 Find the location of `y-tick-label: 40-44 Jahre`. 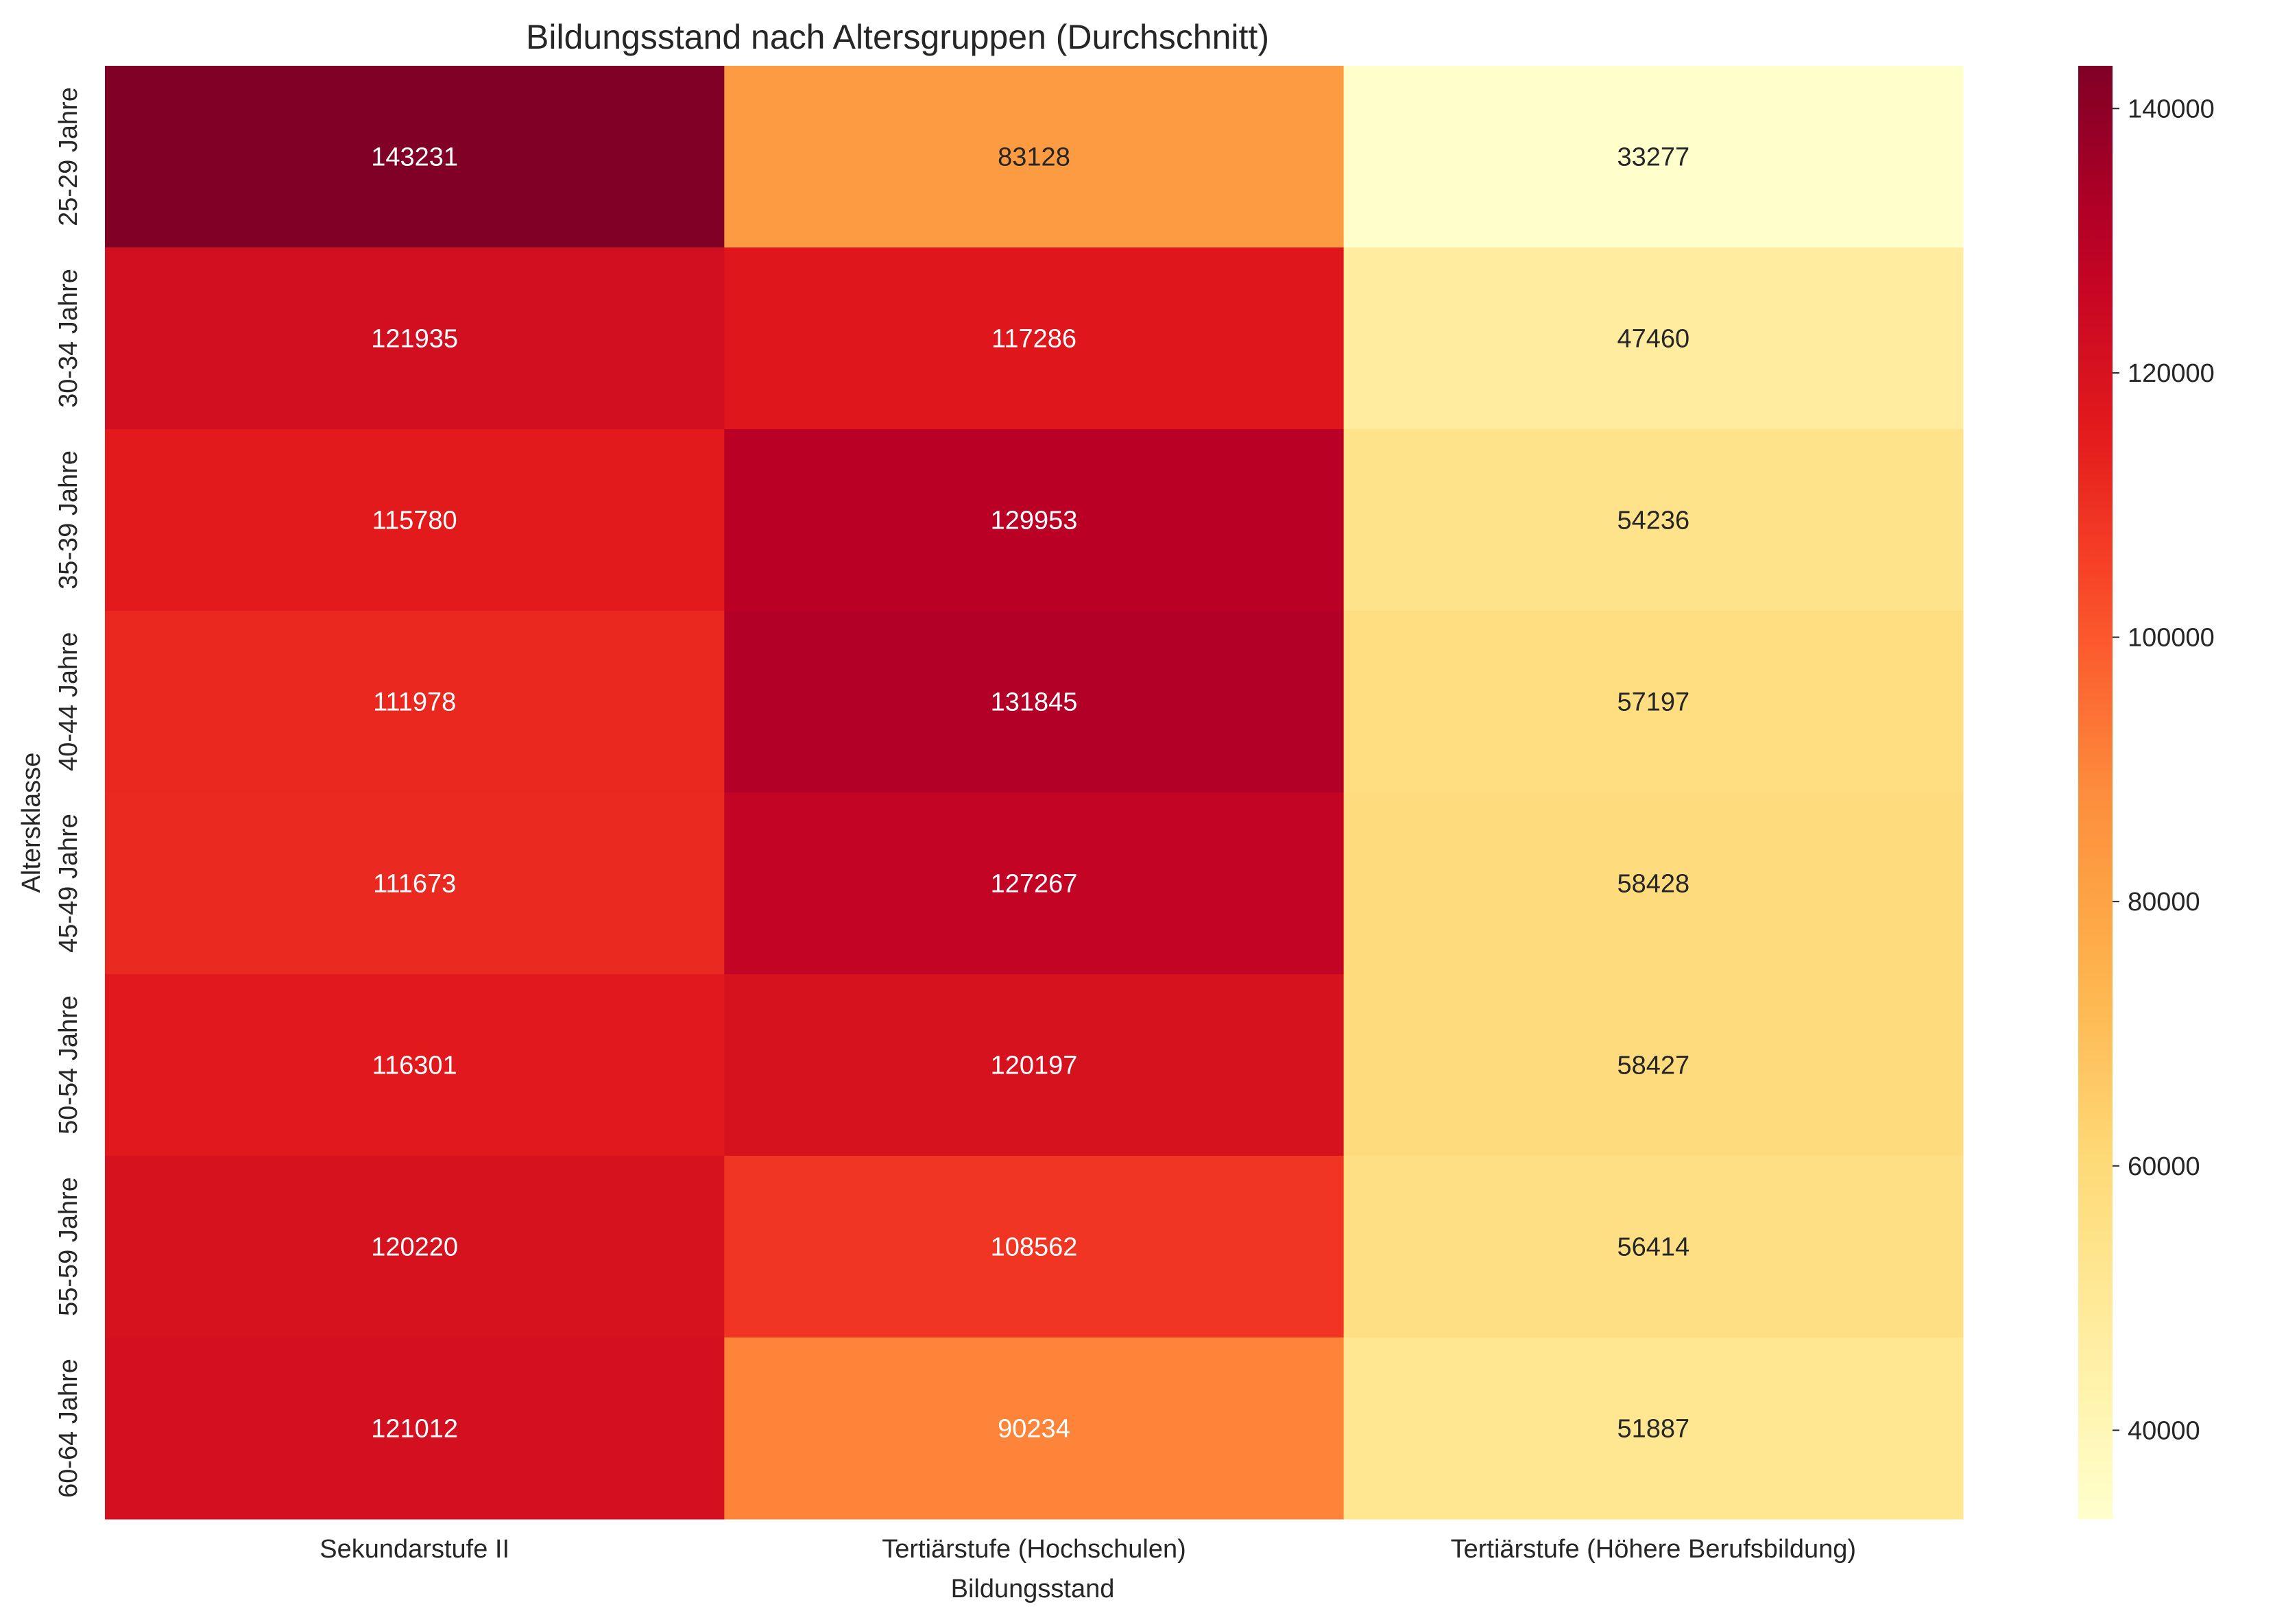

y-tick-label: 40-44 Jahre is located at coordinates (68, 701).